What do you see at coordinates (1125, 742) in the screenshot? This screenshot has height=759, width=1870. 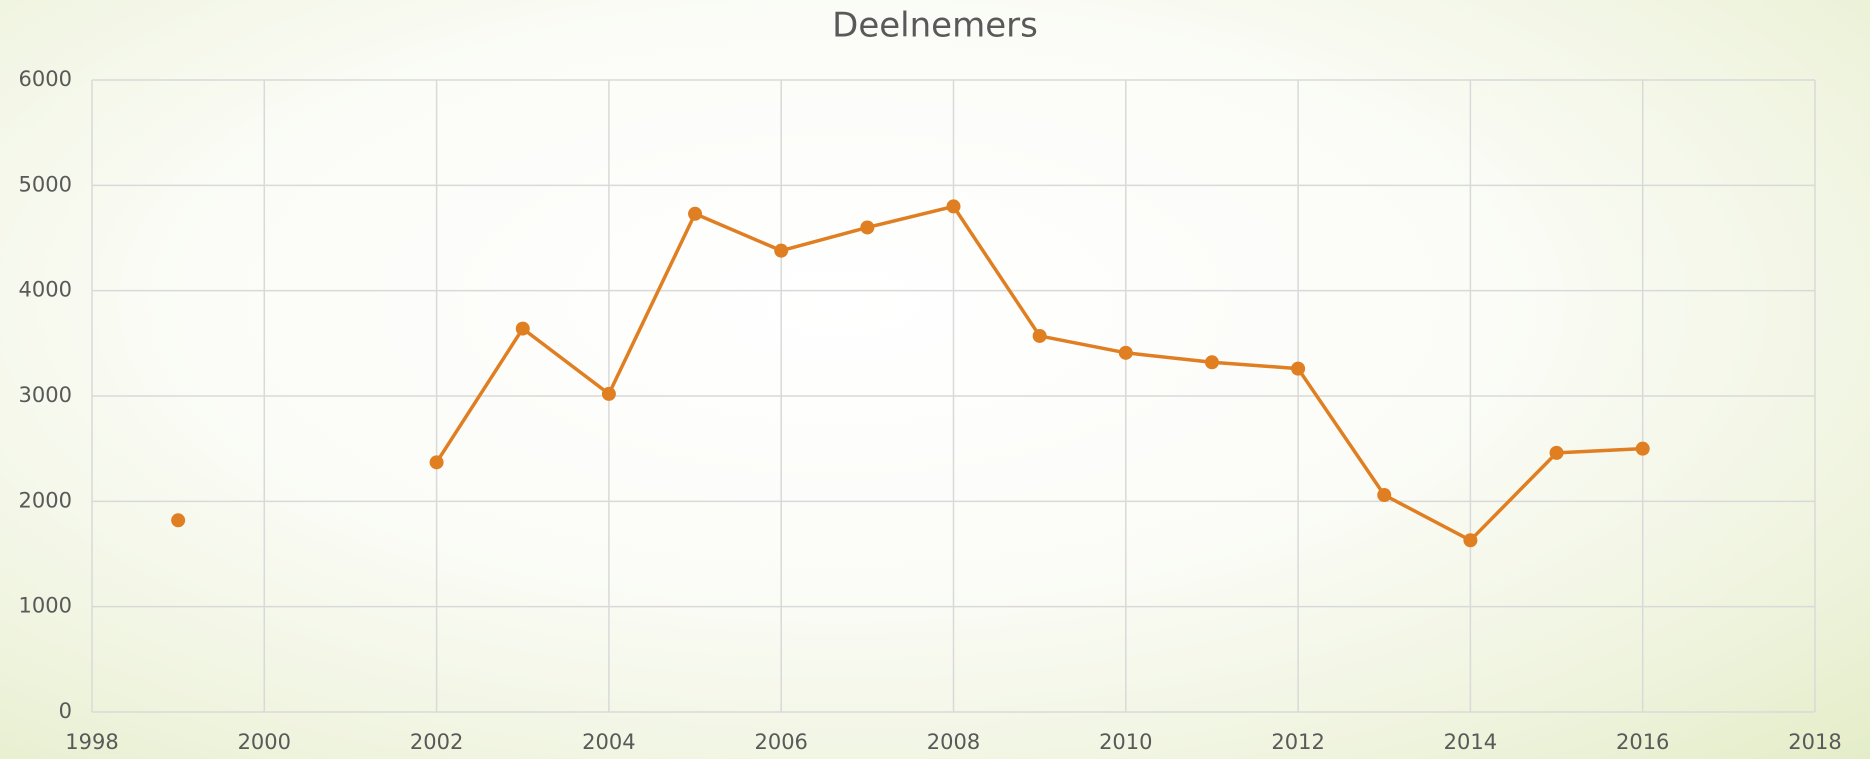 I see `x-tick-label: 2010` at bounding box center [1125, 742].